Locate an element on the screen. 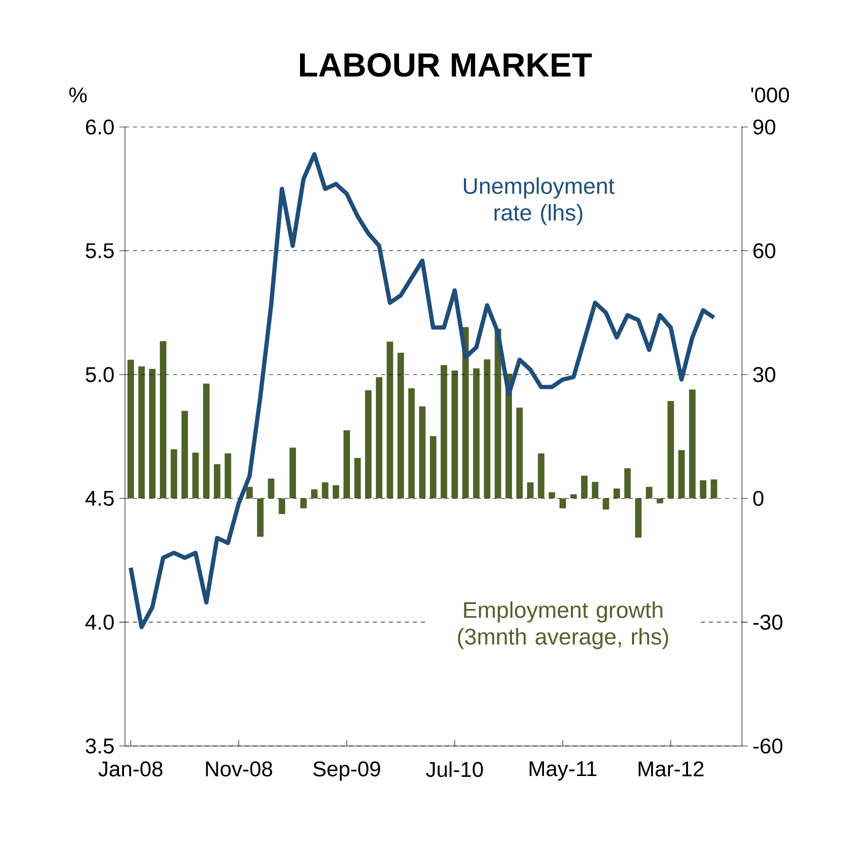 This screenshot has height=848, width=861. x-tick-label: Mar-12 is located at coordinates (671, 768).